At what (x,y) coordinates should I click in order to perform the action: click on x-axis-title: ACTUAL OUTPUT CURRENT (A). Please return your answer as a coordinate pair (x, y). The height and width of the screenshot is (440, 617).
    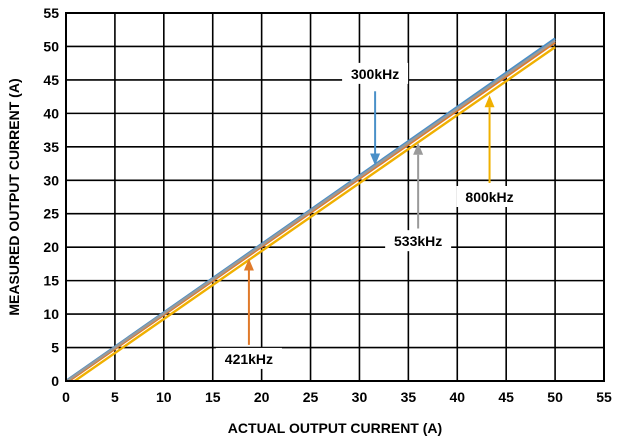
    Looking at the image, I should click on (335, 428).